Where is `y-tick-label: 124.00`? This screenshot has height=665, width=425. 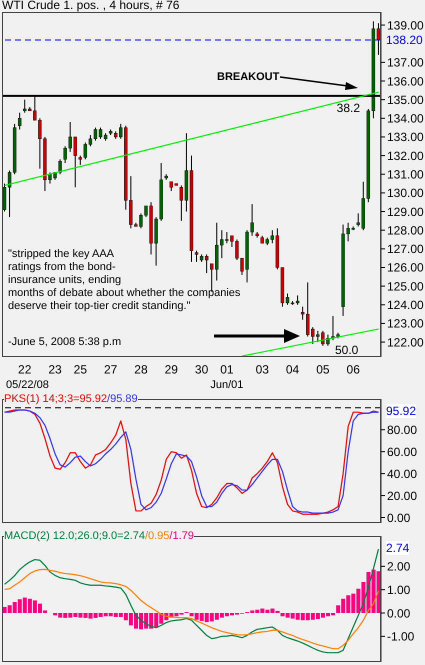 y-tick-label: 124.00 is located at coordinates (405, 305).